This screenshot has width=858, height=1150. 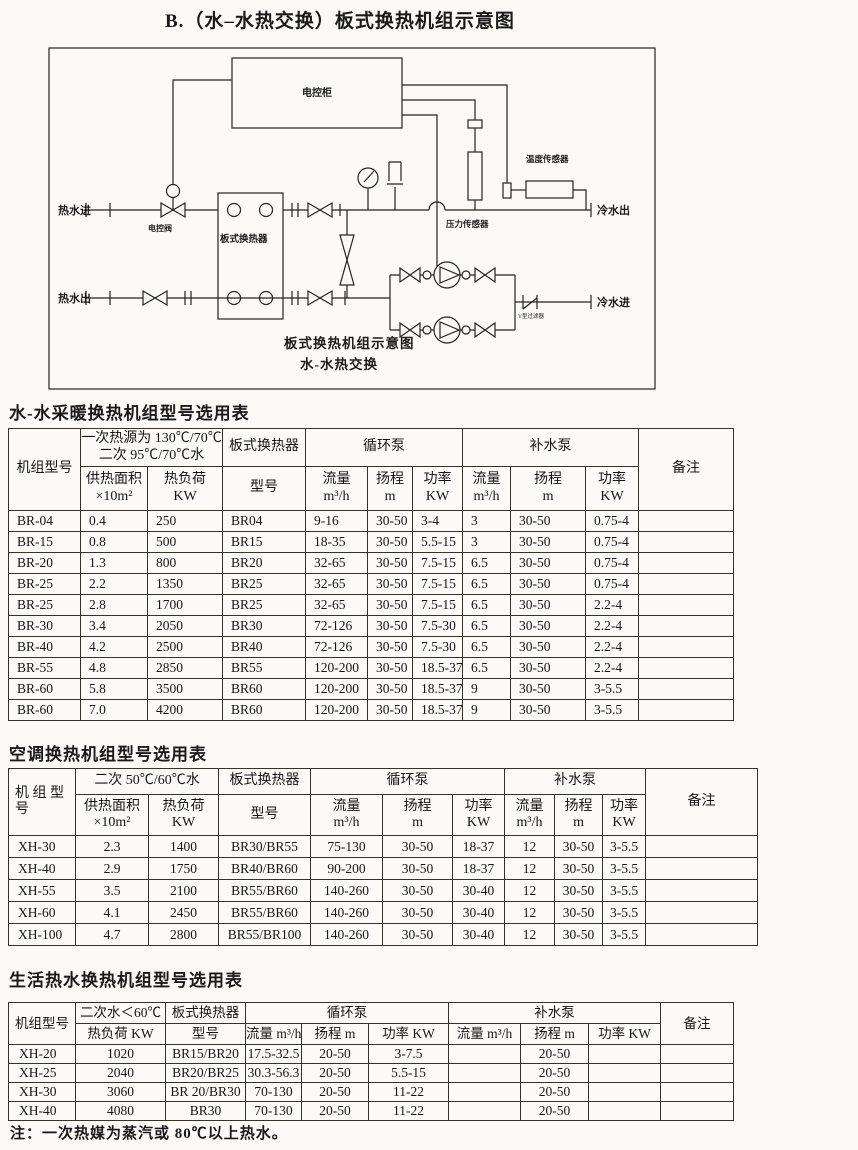 What do you see at coordinates (479, 912) in the screenshot?
I see `table-cell: 30-40` at bounding box center [479, 912].